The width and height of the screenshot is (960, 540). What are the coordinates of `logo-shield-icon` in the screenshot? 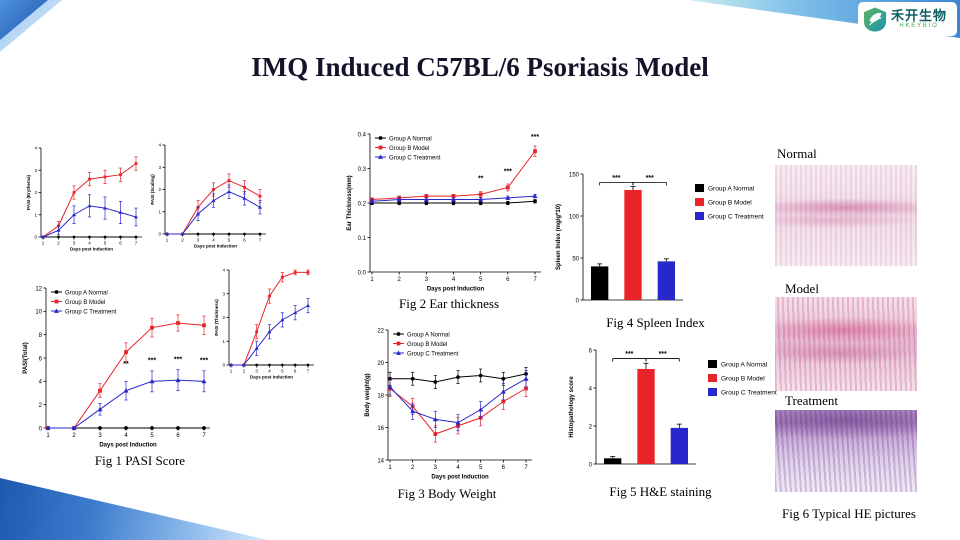 It's located at (875, 19).